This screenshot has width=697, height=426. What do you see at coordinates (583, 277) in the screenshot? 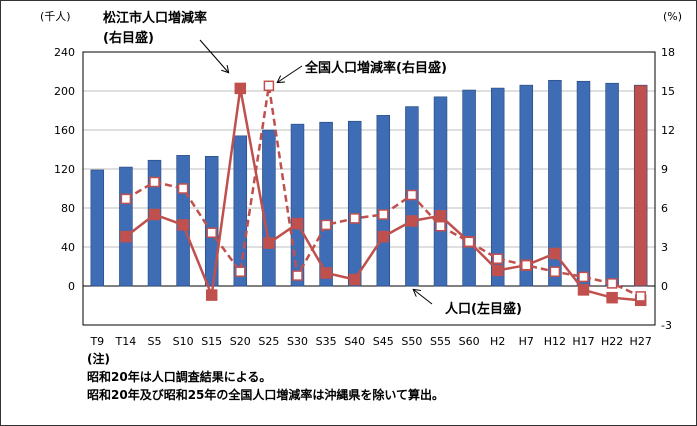
I see `national-rate-point-H17` at bounding box center [583, 277].